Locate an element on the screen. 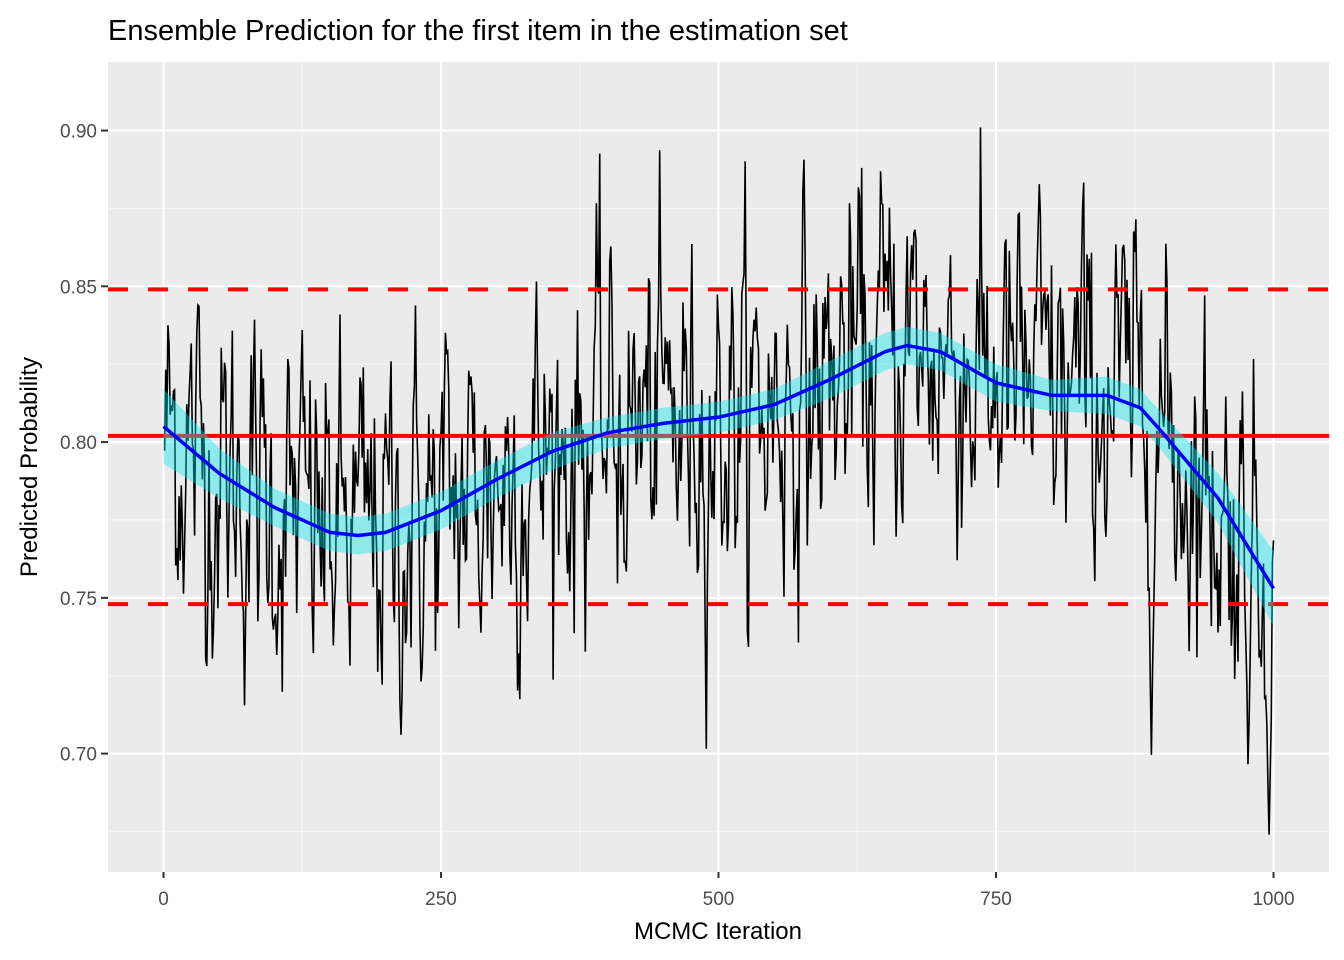  y-axis-title: Predicted Probability is located at coordinates (29, 467).